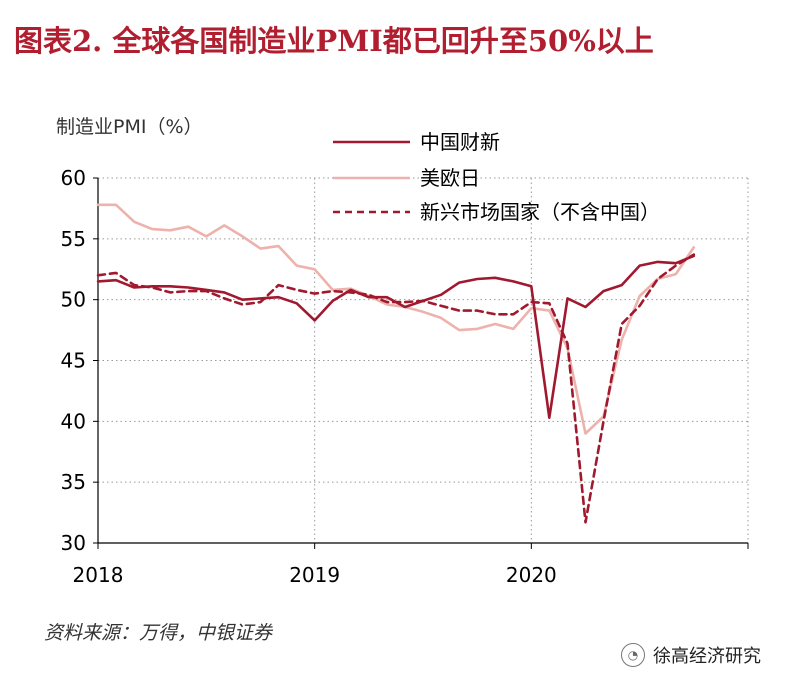 This screenshot has height=688, width=794. I want to click on y-tick-label: 60, so click(73, 178).